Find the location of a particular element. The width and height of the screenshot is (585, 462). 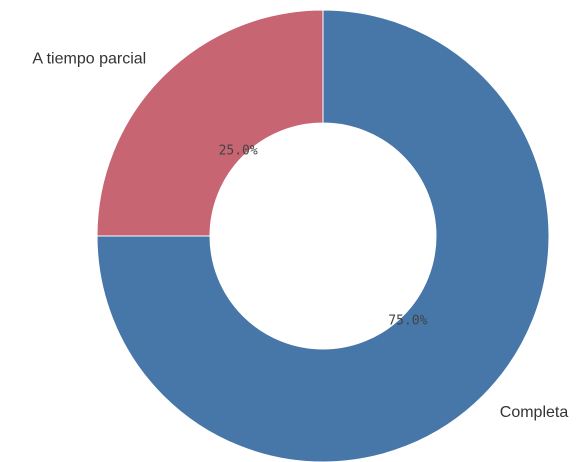

slice-value-label: 25.0% is located at coordinates (238, 151).